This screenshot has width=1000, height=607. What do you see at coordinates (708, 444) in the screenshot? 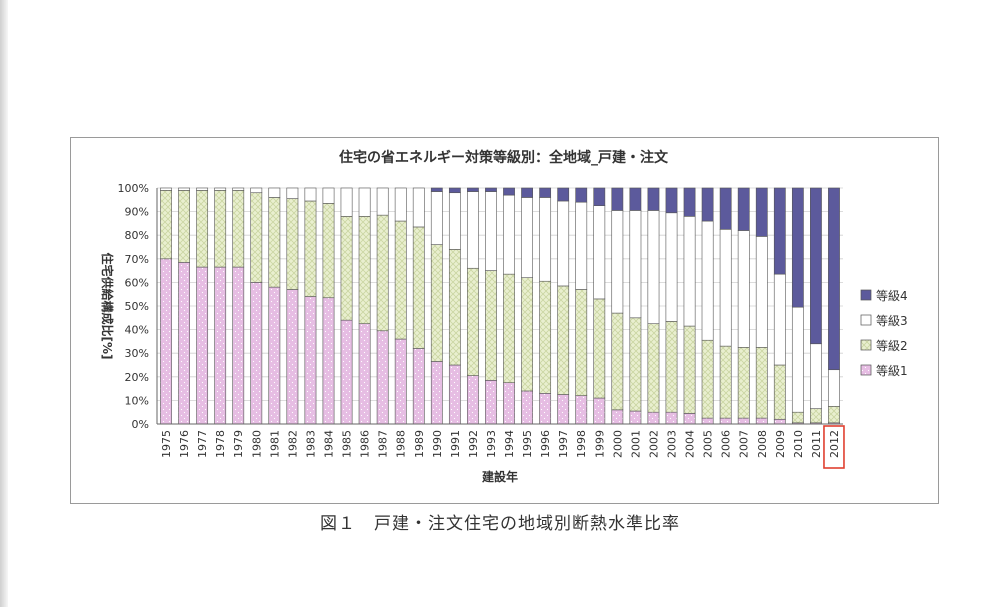
I see `x-tick-label: 2005` at bounding box center [708, 444].